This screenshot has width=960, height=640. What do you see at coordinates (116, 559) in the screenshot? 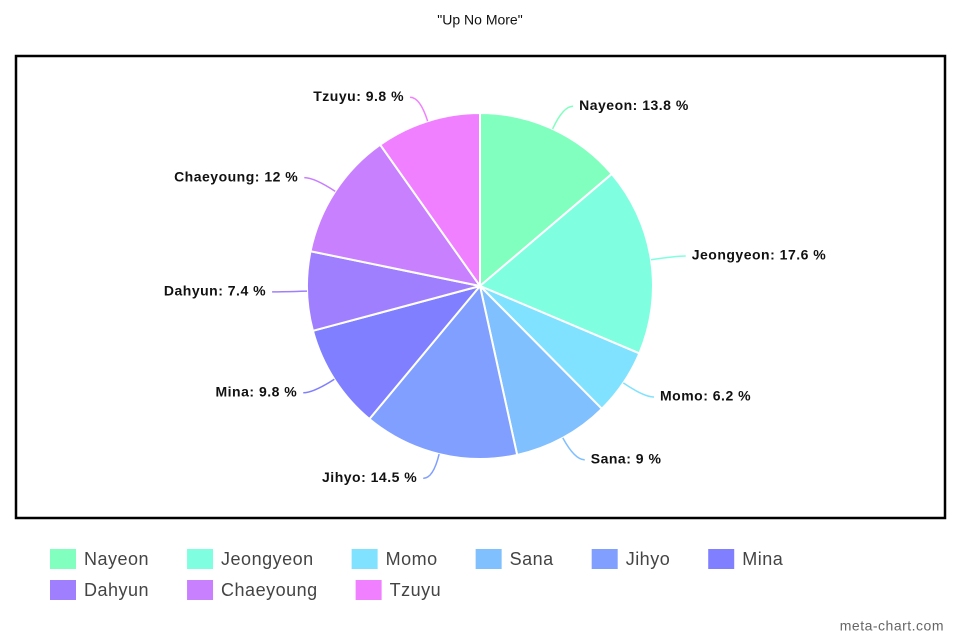
I see `legend-label: Nayeon` at bounding box center [116, 559].